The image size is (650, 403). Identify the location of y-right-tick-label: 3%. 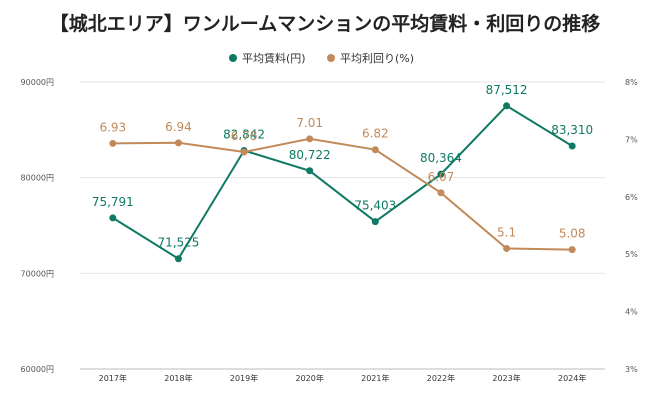
(631, 369).